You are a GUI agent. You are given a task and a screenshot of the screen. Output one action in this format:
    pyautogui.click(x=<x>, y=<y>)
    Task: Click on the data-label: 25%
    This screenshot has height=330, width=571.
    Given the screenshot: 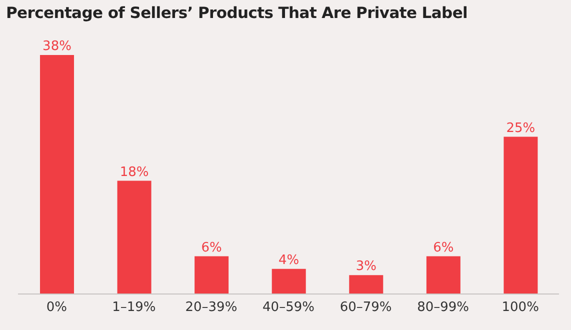 What is the action you would take?
    pyautogui.click(x=521, y=128)
    